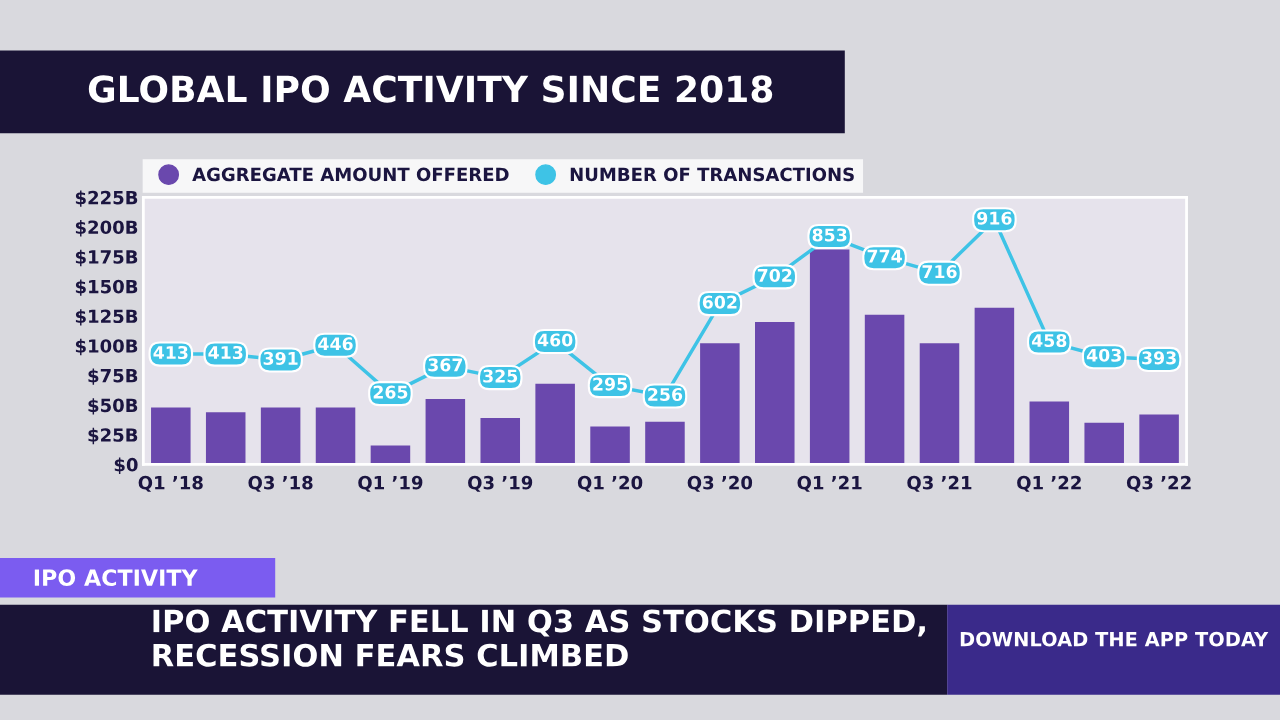 This screenshot has height=720, width=1280. I want to click on y-tick-label: $150B, so click(106, 287).